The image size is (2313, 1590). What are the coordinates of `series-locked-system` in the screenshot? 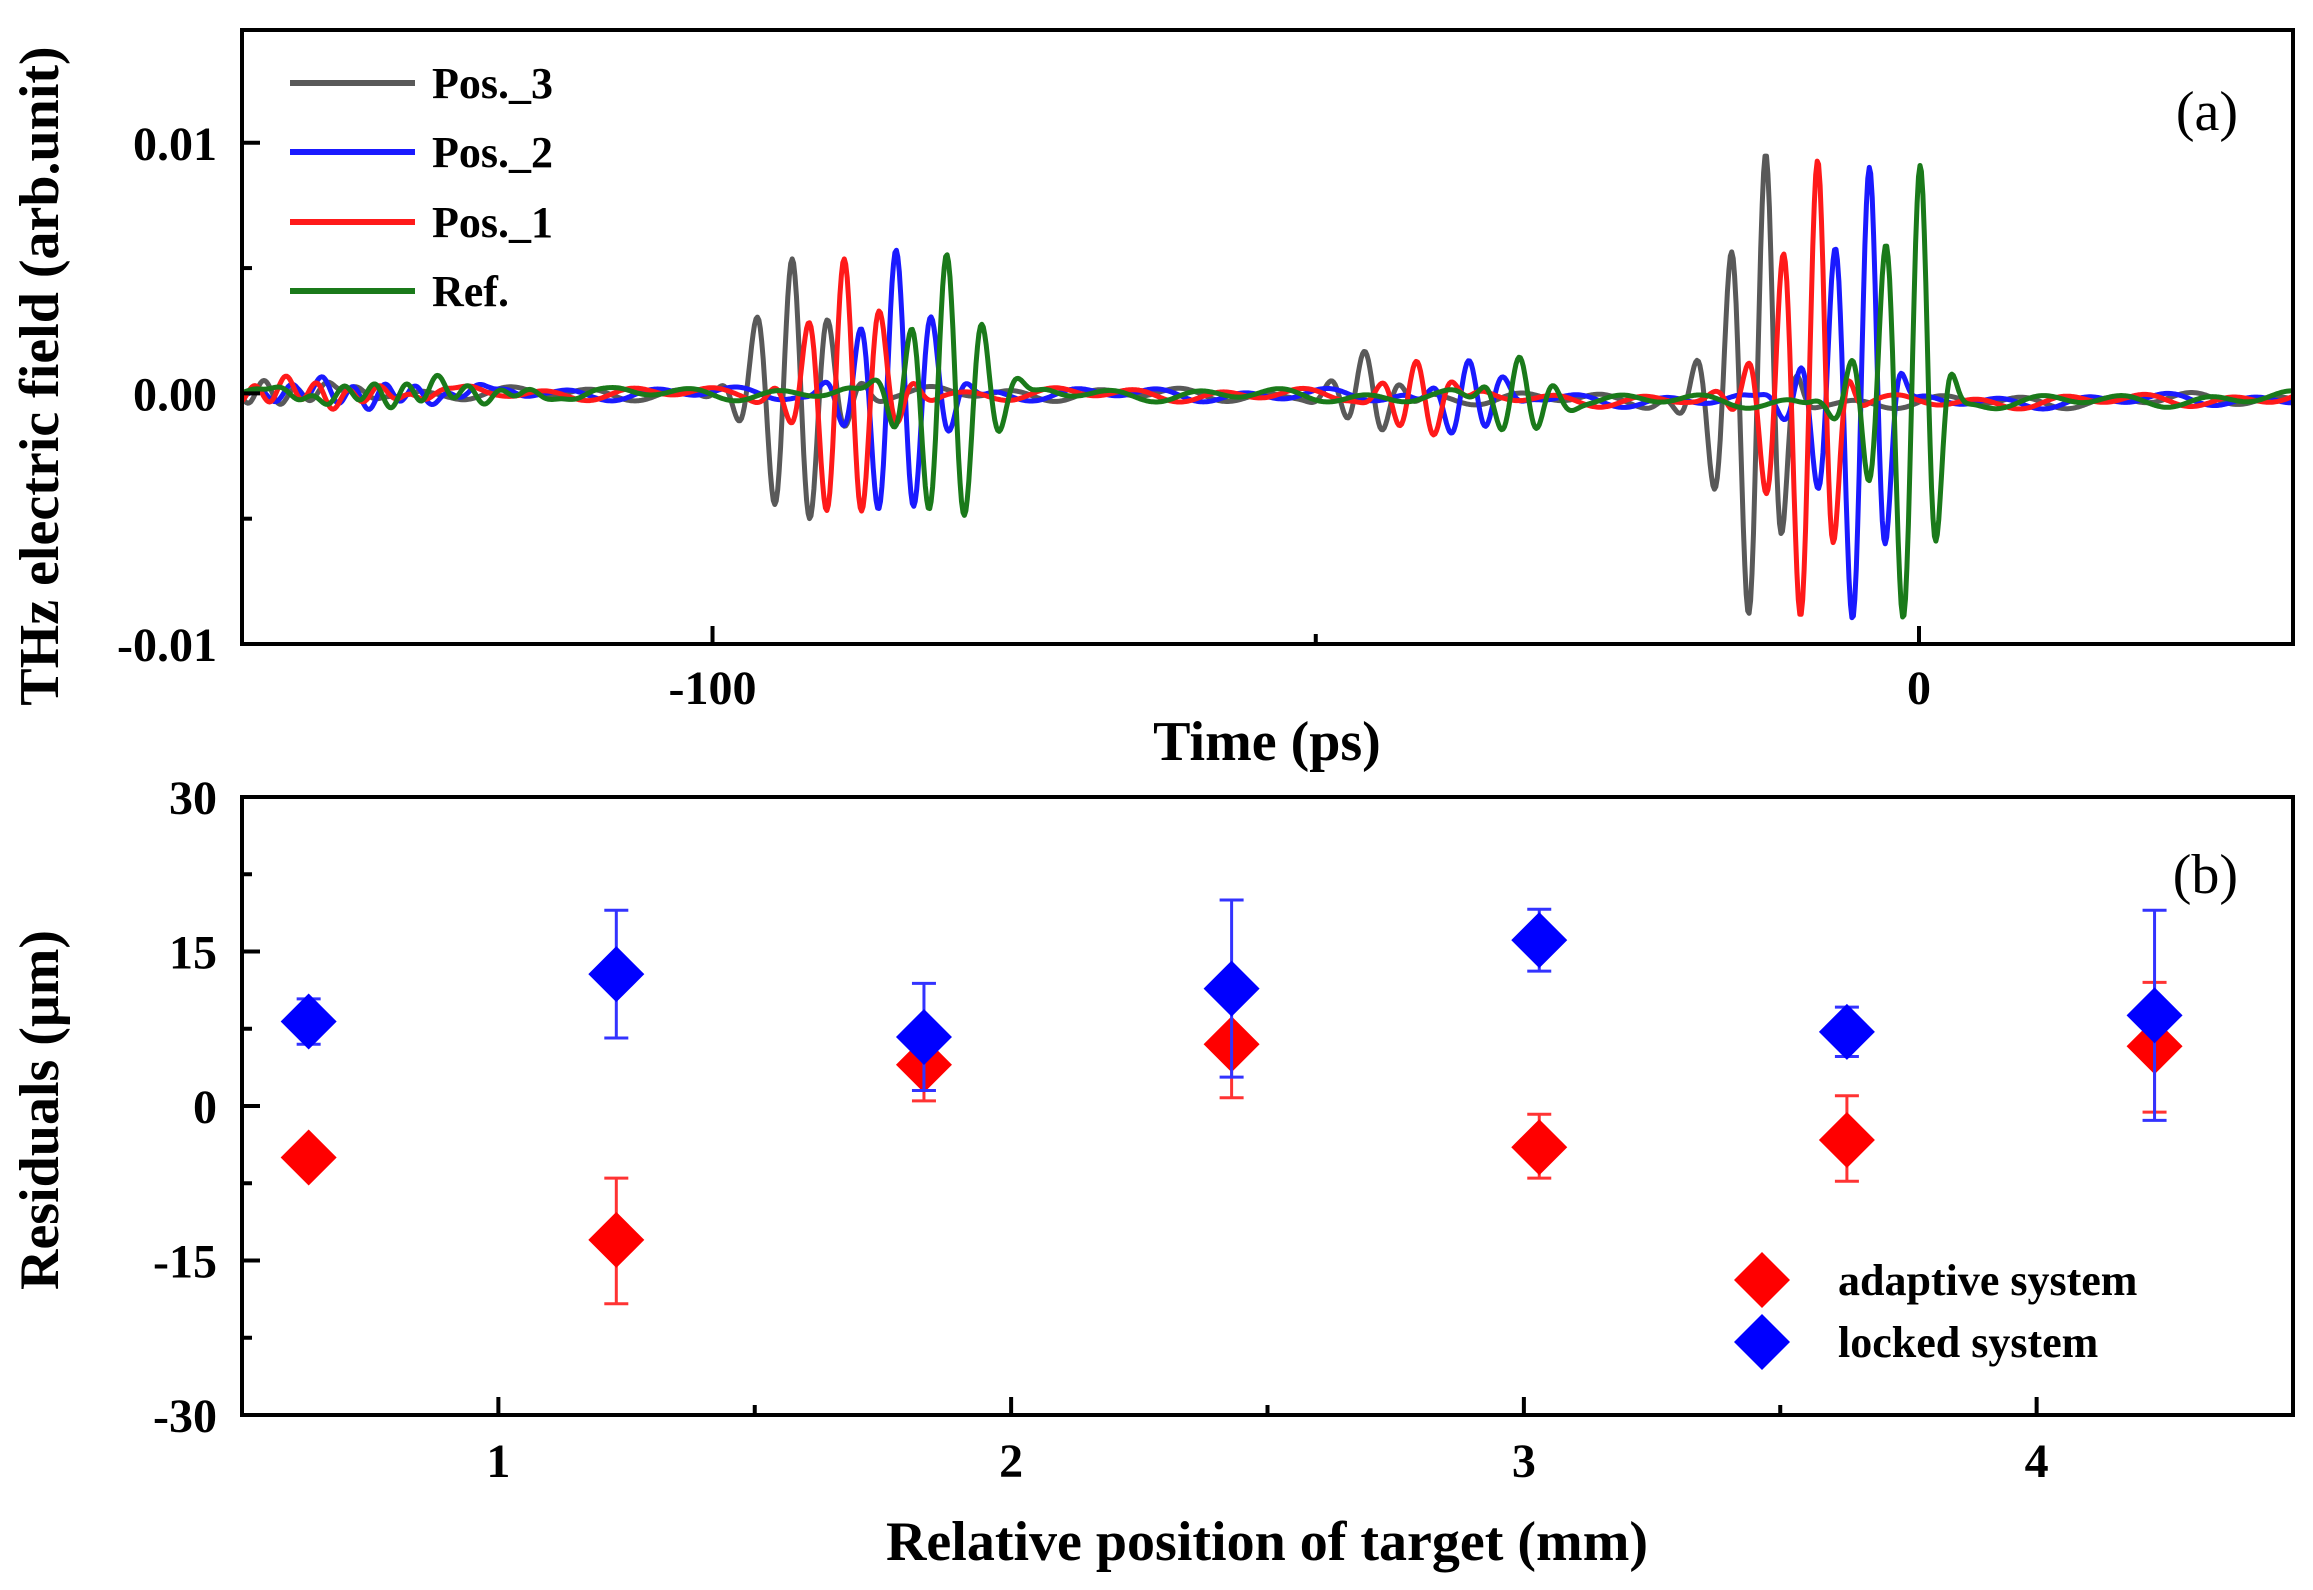 It's located at (1231, 1010).